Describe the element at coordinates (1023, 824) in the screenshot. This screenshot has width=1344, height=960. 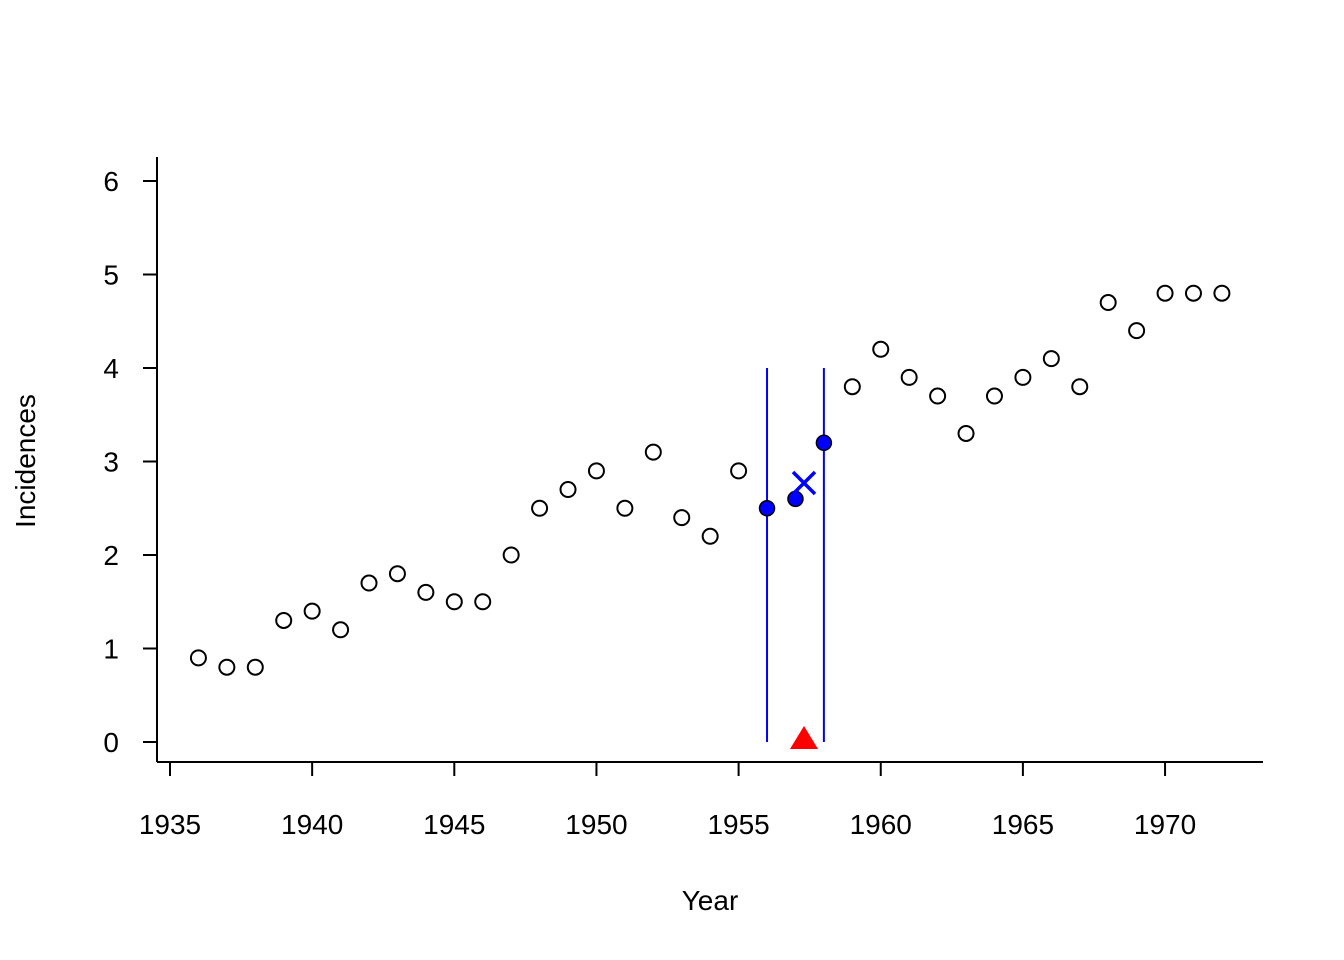
I see `x-tick-label: 1965` at that location.